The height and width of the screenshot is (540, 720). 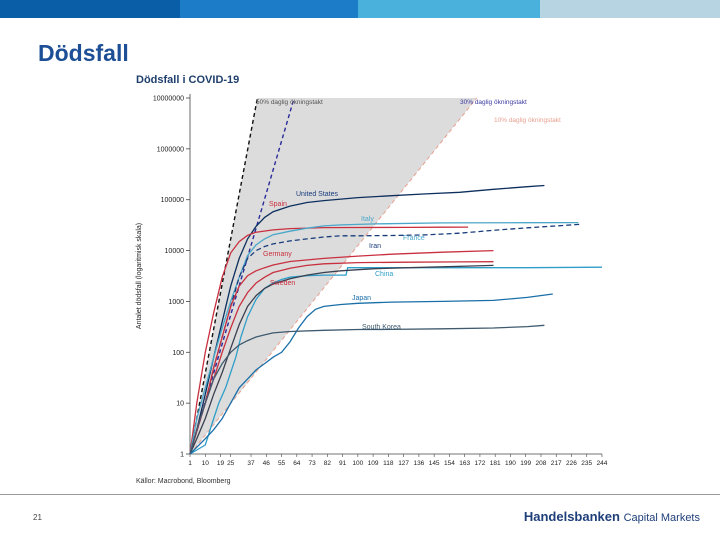 I want to click on x-tick-label: 145, so click(x=434, y=463).